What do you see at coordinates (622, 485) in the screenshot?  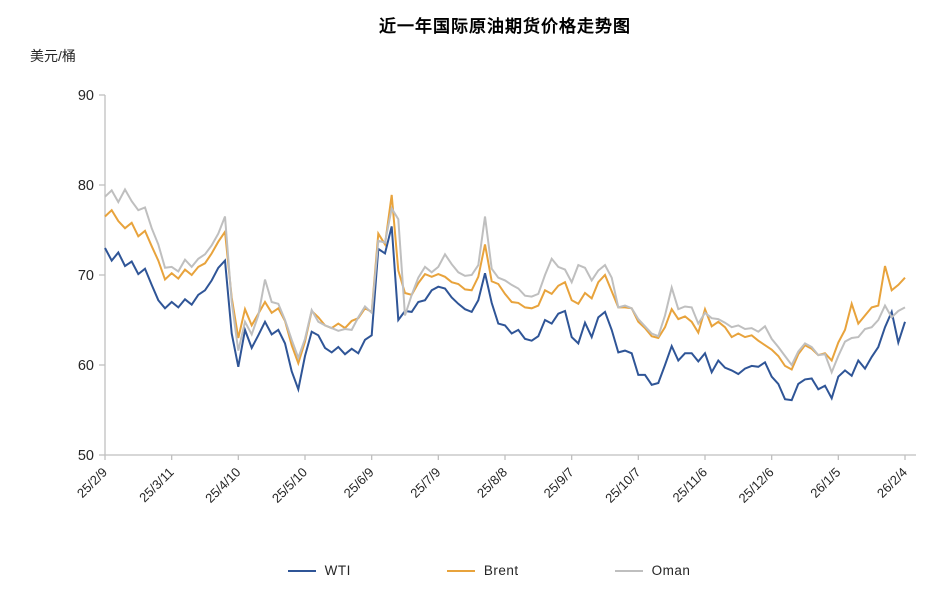 I see `x-tick-label: 25/10/7` at bounding box center [622, 485].